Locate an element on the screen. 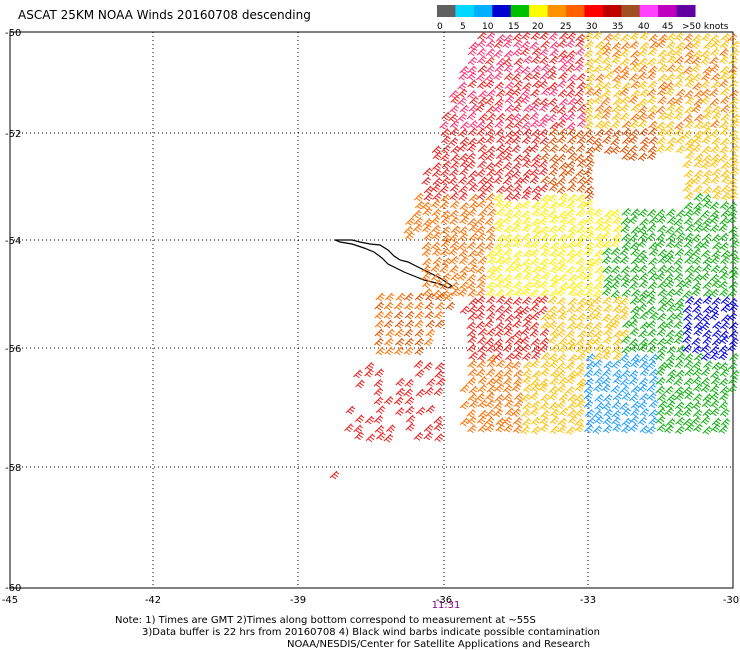 The width and height of the screenshot is (740, 650). legend-label: 15 is located at coordinates (513, 27).